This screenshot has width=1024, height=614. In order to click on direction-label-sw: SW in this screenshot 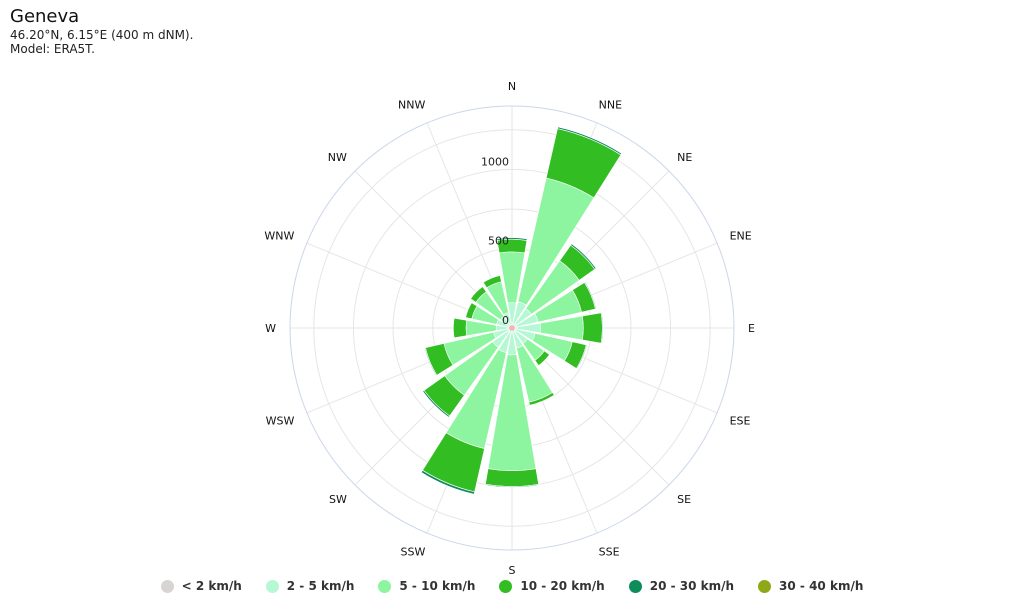, I will do `click(338, 499)`.